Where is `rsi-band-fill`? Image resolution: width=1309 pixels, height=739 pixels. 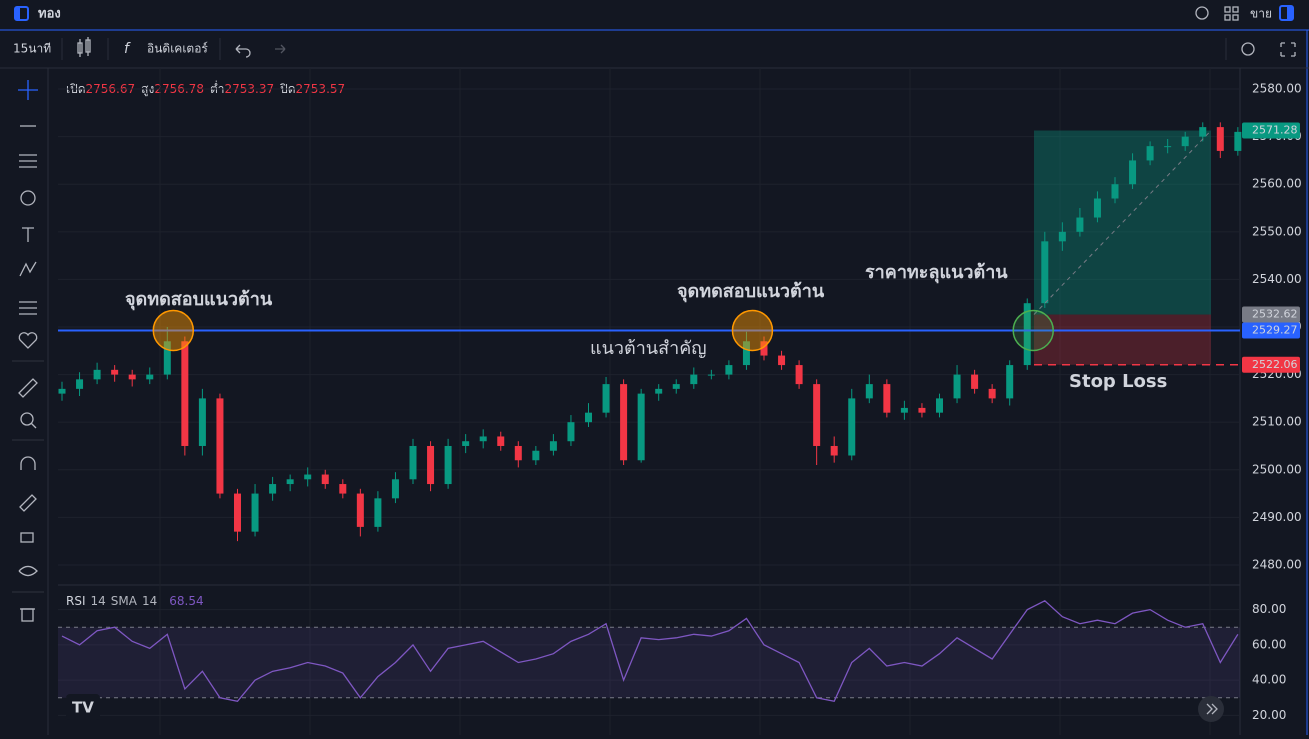
rsi-band-fill is located at coordinates (649, 662).